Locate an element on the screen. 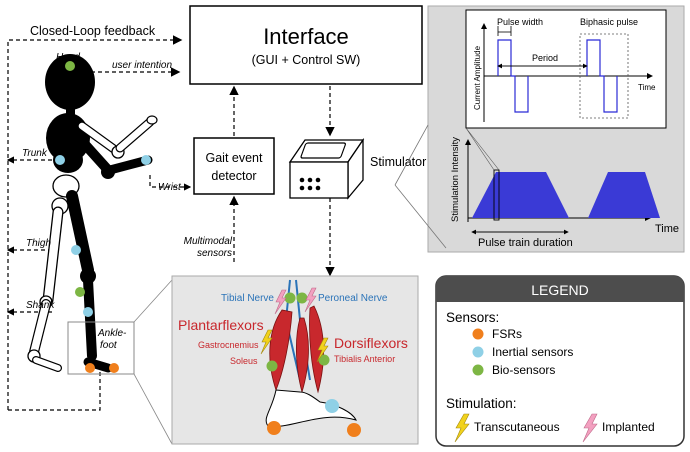 This screenshot has width=690, height=452. legend-bio: Bio-sensors is located at coordinates (523, 370).